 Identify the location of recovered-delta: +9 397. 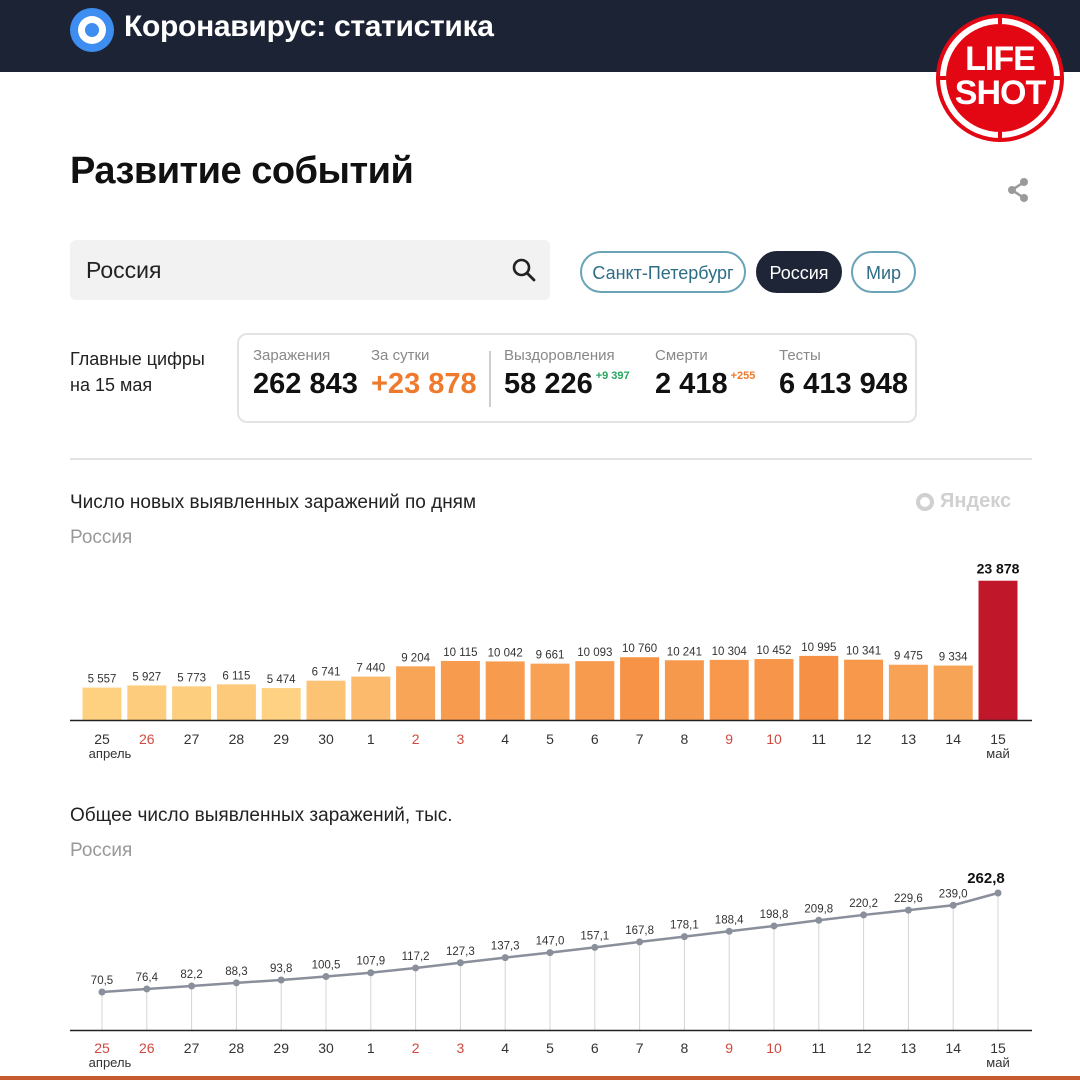
(612, 376).